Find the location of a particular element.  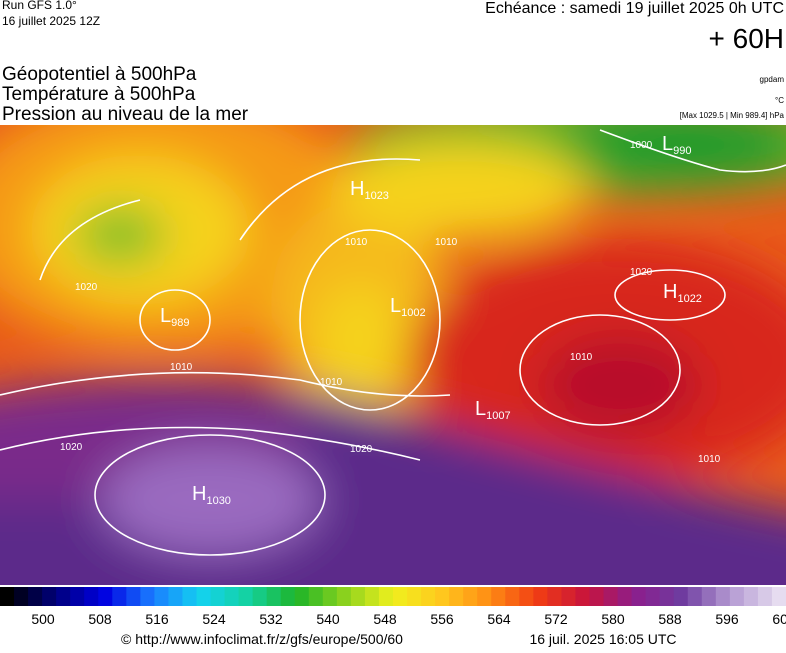

pressure-center: L990 is located at coordinates (676, 145).